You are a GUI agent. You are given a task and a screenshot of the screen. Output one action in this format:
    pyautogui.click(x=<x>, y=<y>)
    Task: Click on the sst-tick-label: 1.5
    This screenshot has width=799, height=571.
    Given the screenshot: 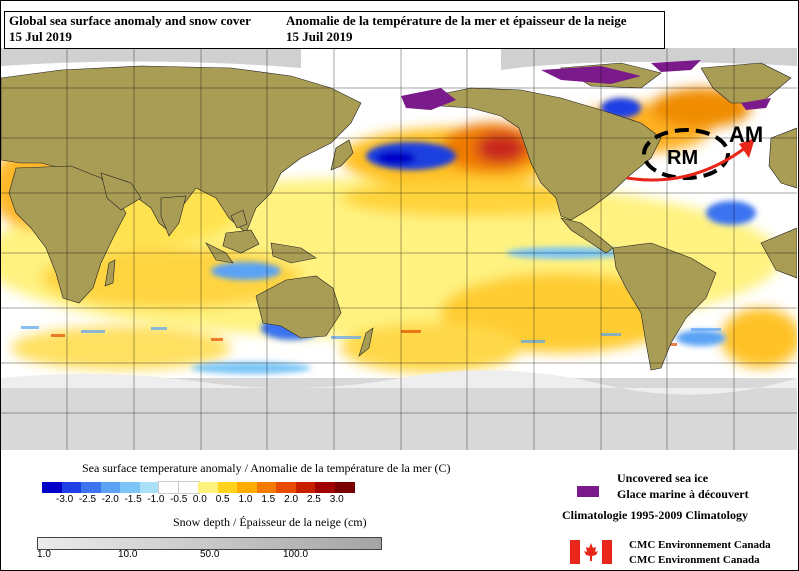 What is the action you would take?
    pyautogui.click(x=268, y=499)
    